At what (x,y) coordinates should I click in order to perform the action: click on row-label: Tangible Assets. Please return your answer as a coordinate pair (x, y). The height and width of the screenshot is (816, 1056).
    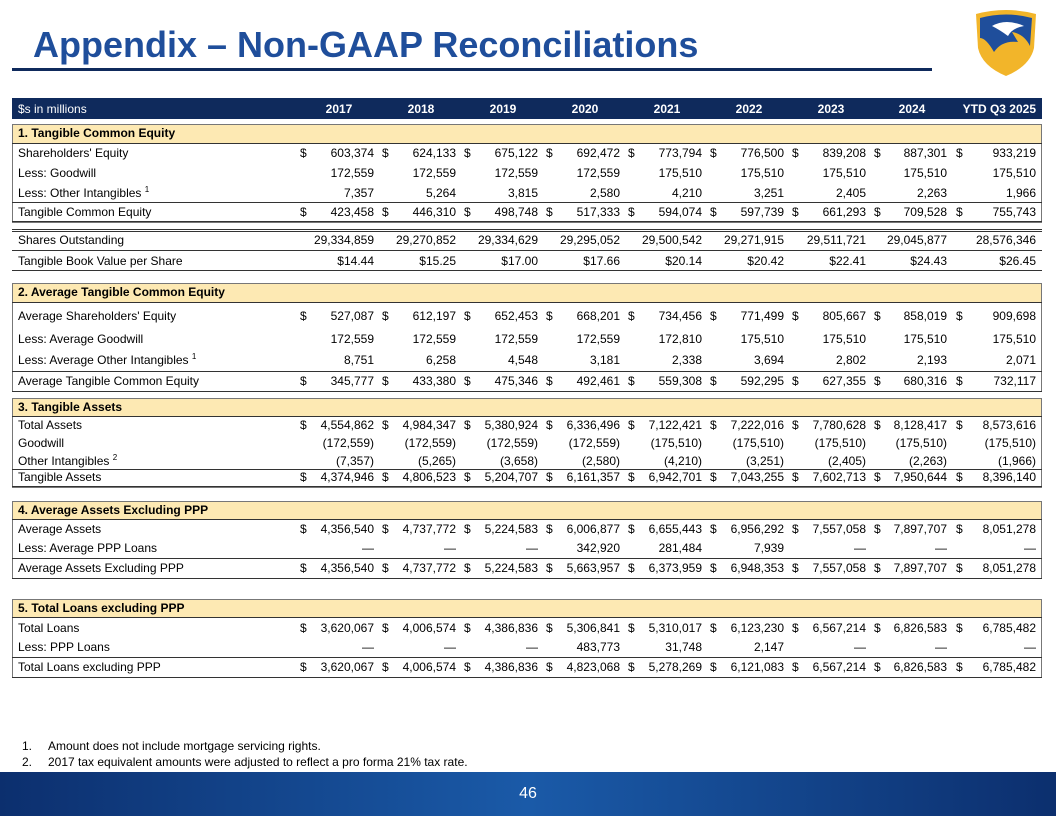
    Looking at the image, I should click on (59, 477).